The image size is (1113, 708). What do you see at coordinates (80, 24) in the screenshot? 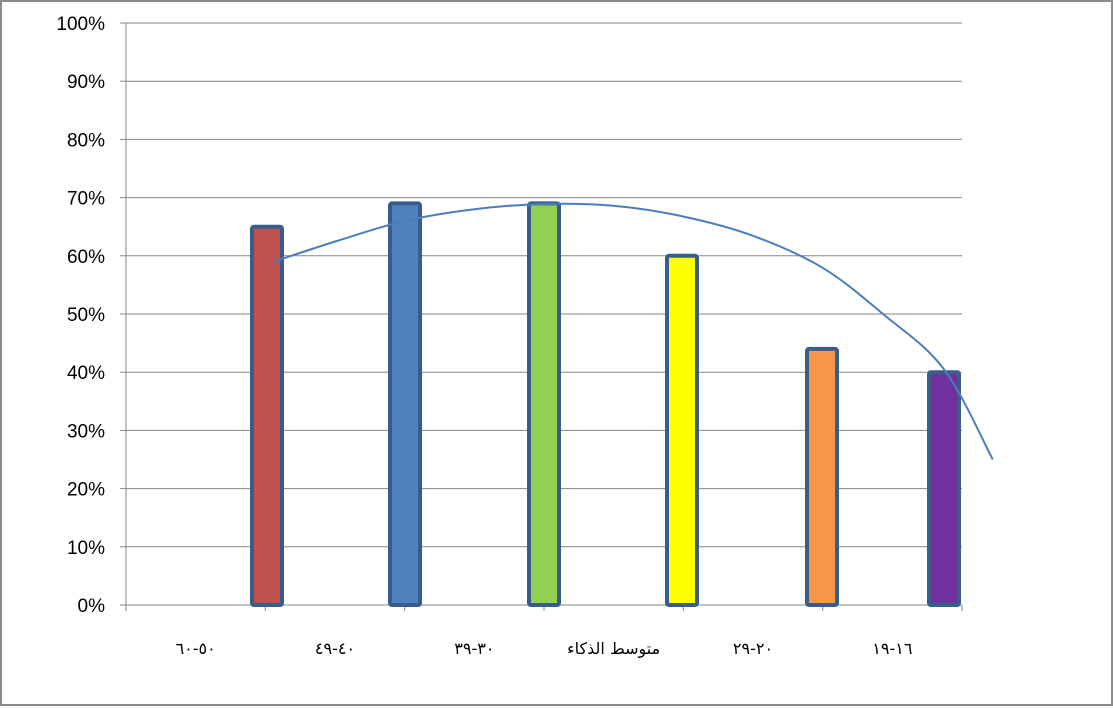
I see `y-tick-label: 100%` at bounding box center [80, 24].